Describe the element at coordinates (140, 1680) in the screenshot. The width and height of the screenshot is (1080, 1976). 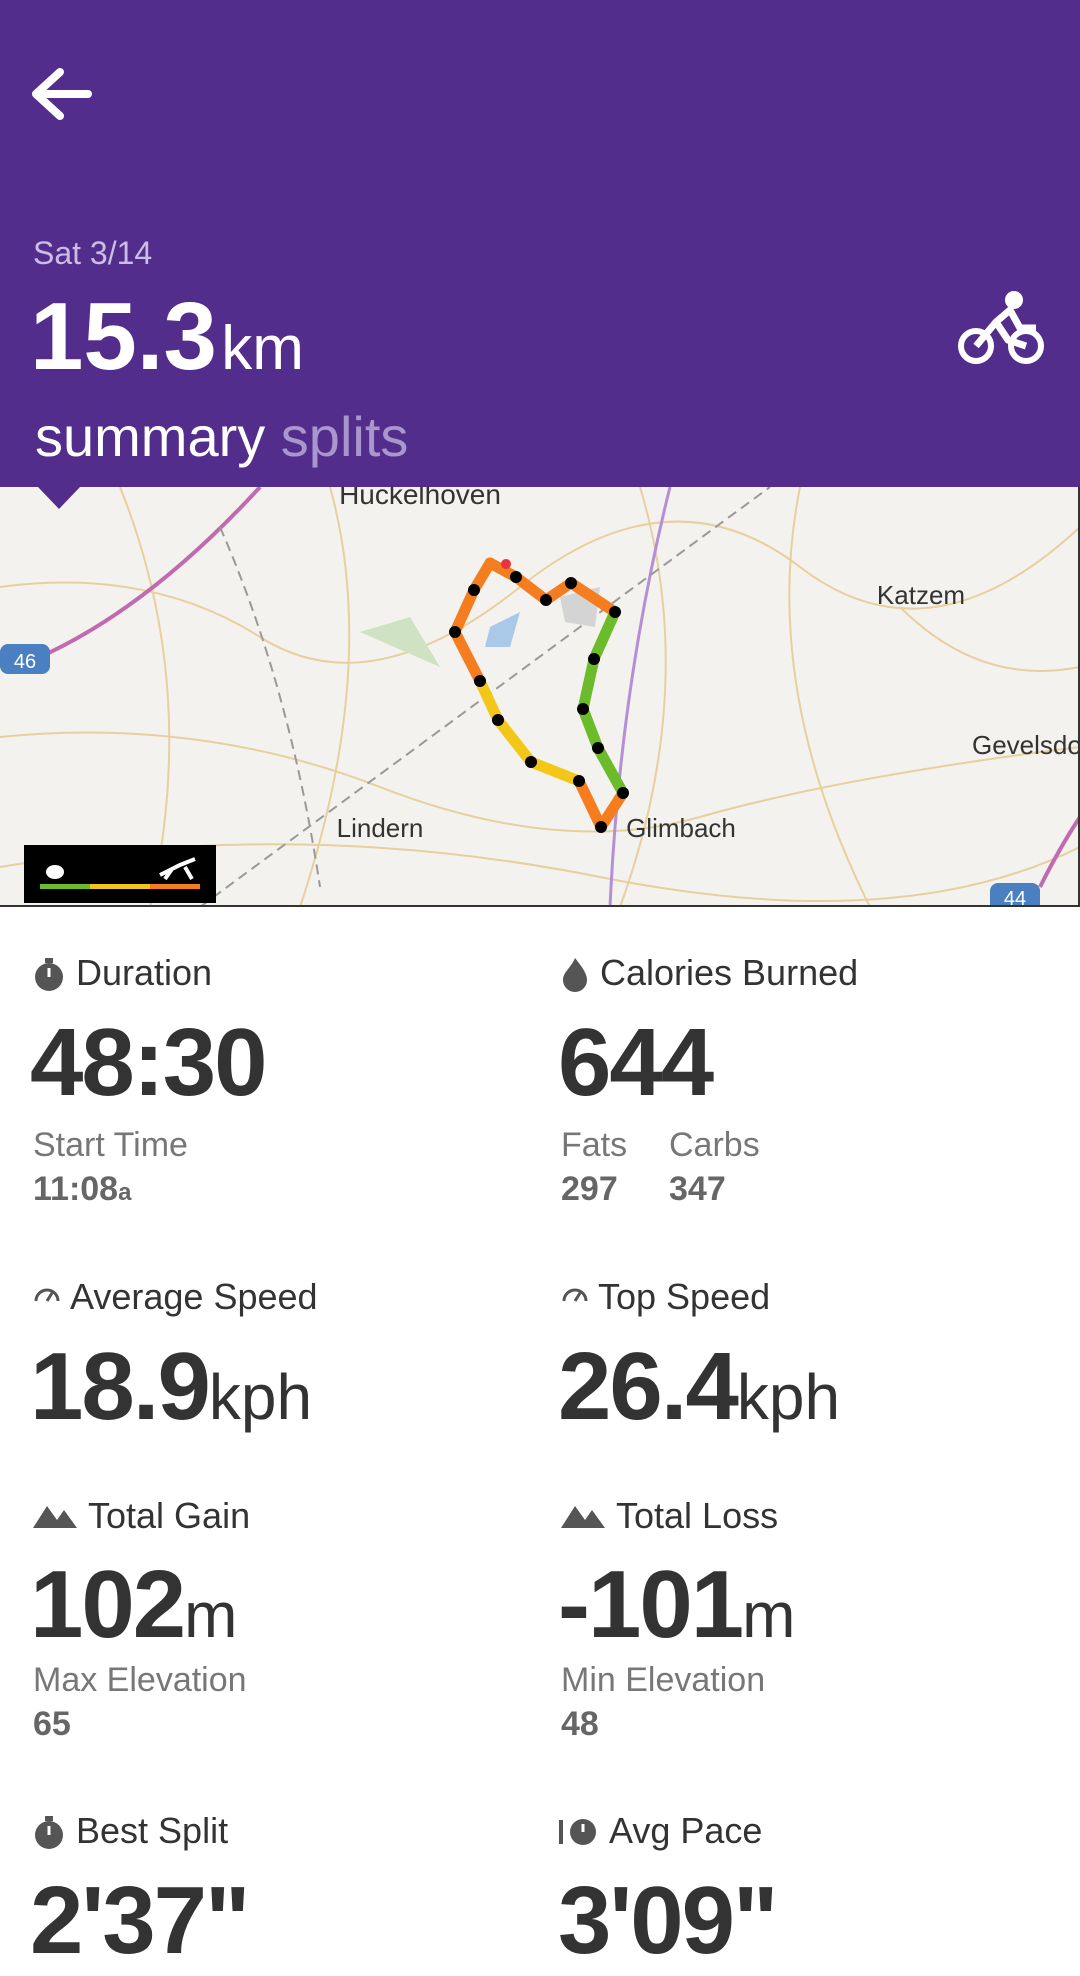
I see `sub-label: Max Elevation` at that location.